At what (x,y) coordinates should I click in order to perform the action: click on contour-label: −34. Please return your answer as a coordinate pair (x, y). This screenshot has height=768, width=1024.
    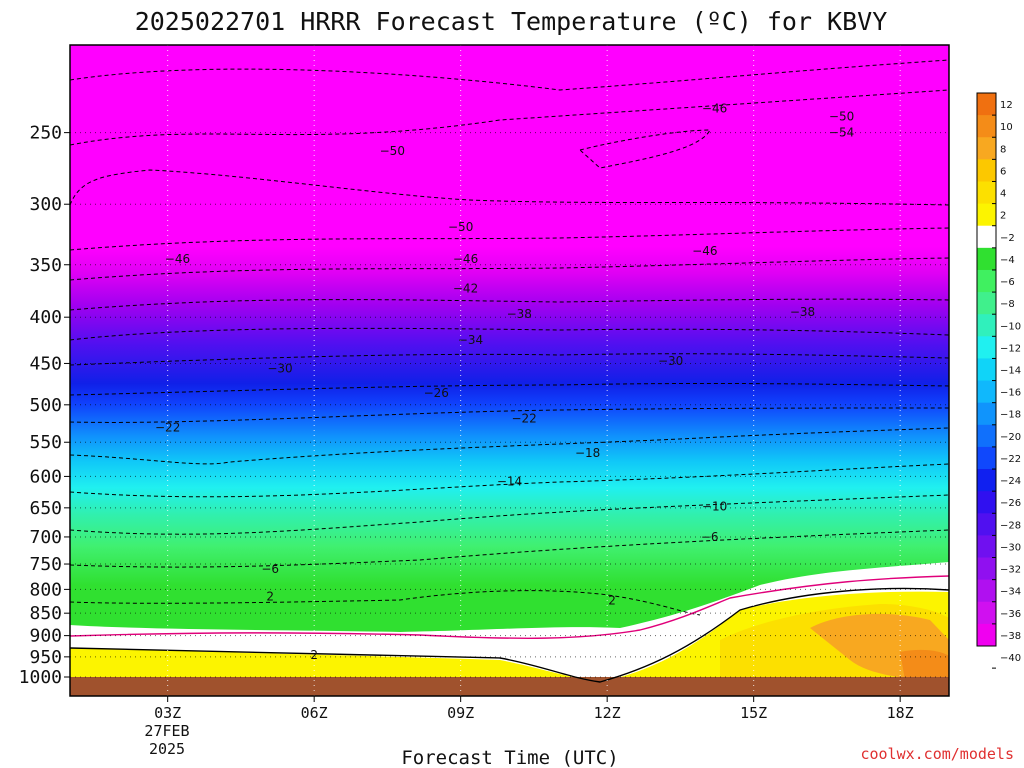
    Looking at the image, I should click on (470, 340).